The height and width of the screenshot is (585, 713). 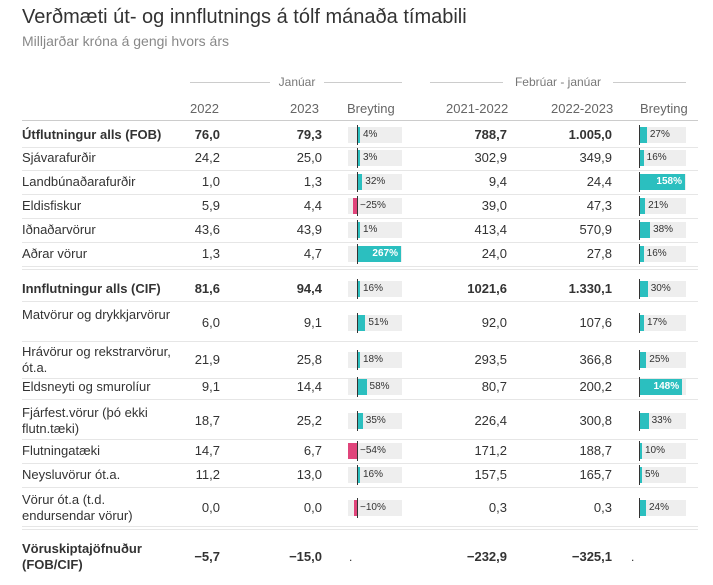 I want to click on value-2023: 25,8, so click(x=309, y=359).